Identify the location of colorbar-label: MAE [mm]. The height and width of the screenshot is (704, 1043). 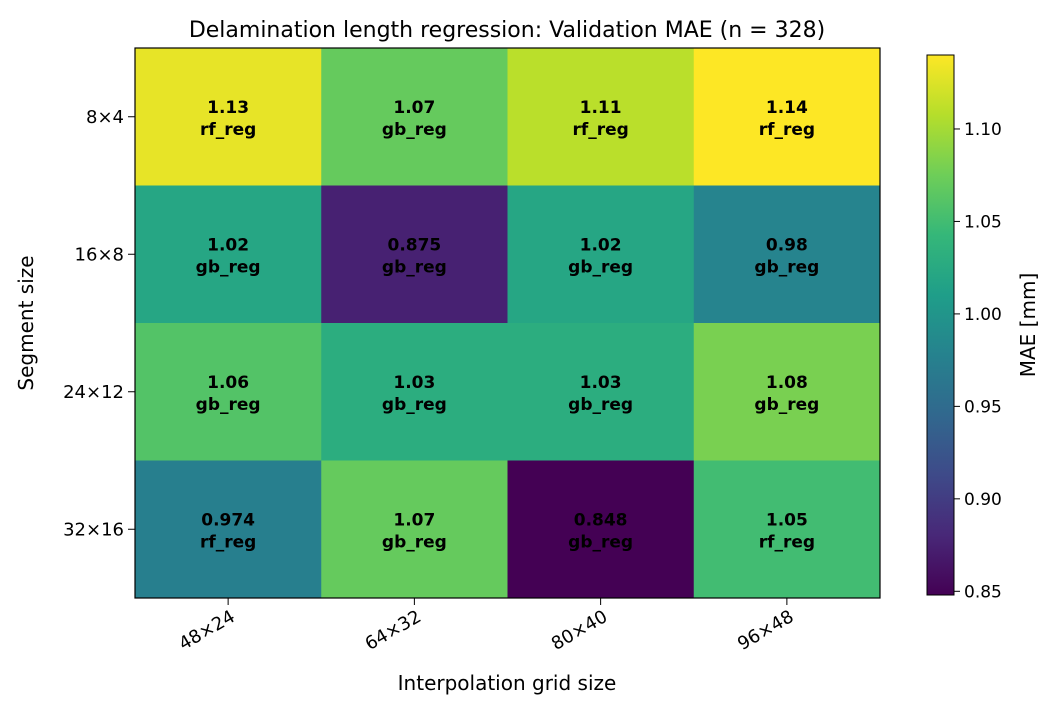
(1028, 325).